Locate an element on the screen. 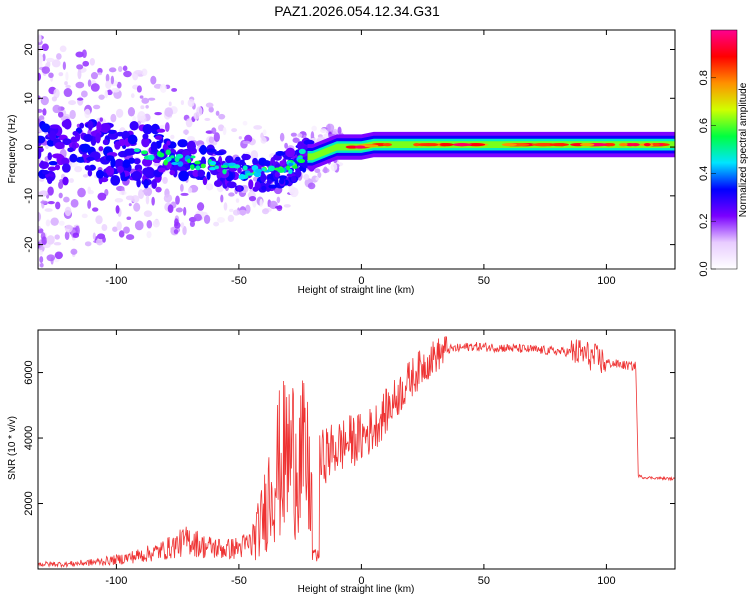 The image size is (750, 600). spectrogram-ytick-label: 20 is located at coordinates (29, 49).